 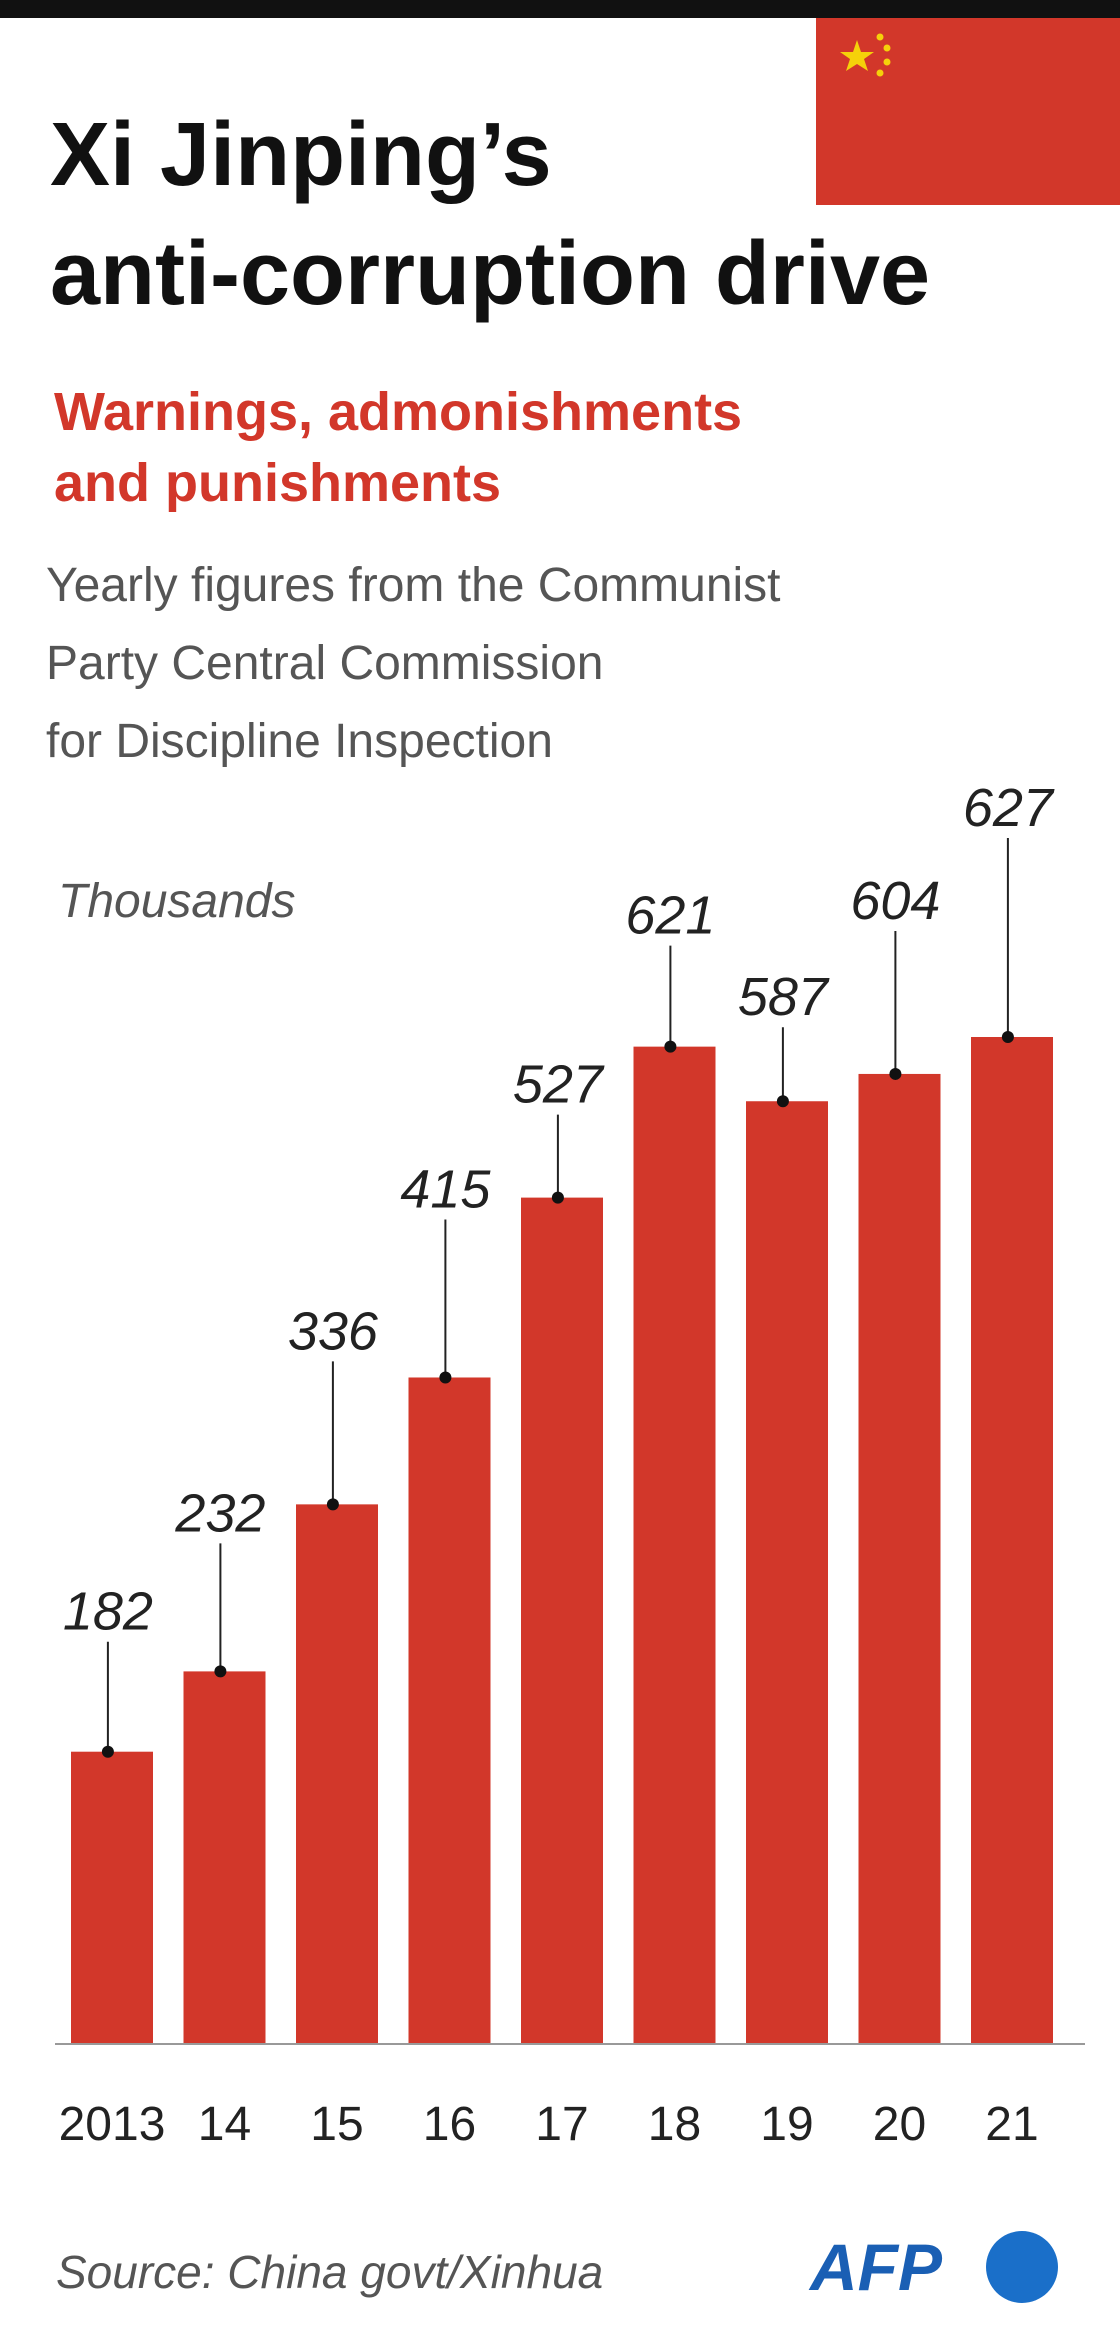 What do you see at coordinates (559, 1085) in the screenshot?
I see `value-label: 527` at bounding box center [559, 1085].